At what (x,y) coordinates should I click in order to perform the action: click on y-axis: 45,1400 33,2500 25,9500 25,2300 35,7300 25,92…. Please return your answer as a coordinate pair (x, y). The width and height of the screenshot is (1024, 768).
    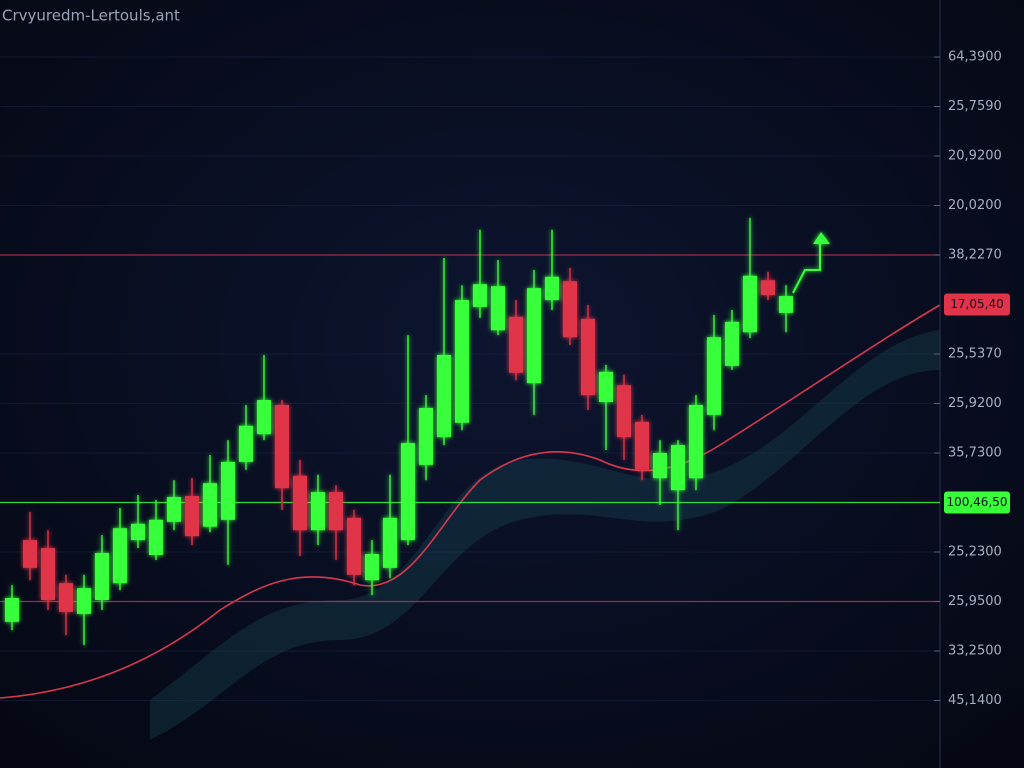
    Looking at the image, I should click on (972, 379).